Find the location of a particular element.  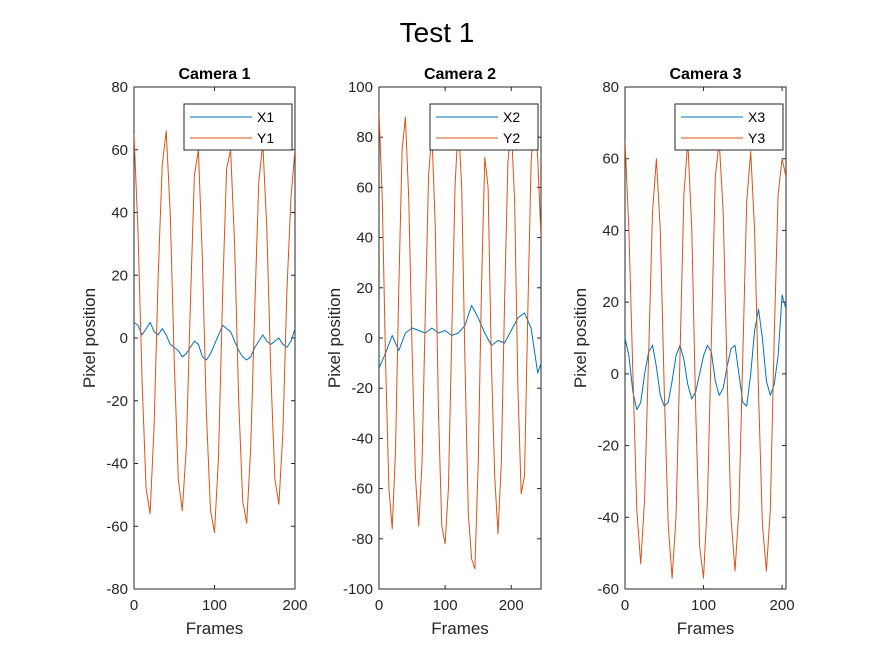

panel-title: Camera 2 is located at coordinates (460, 74).